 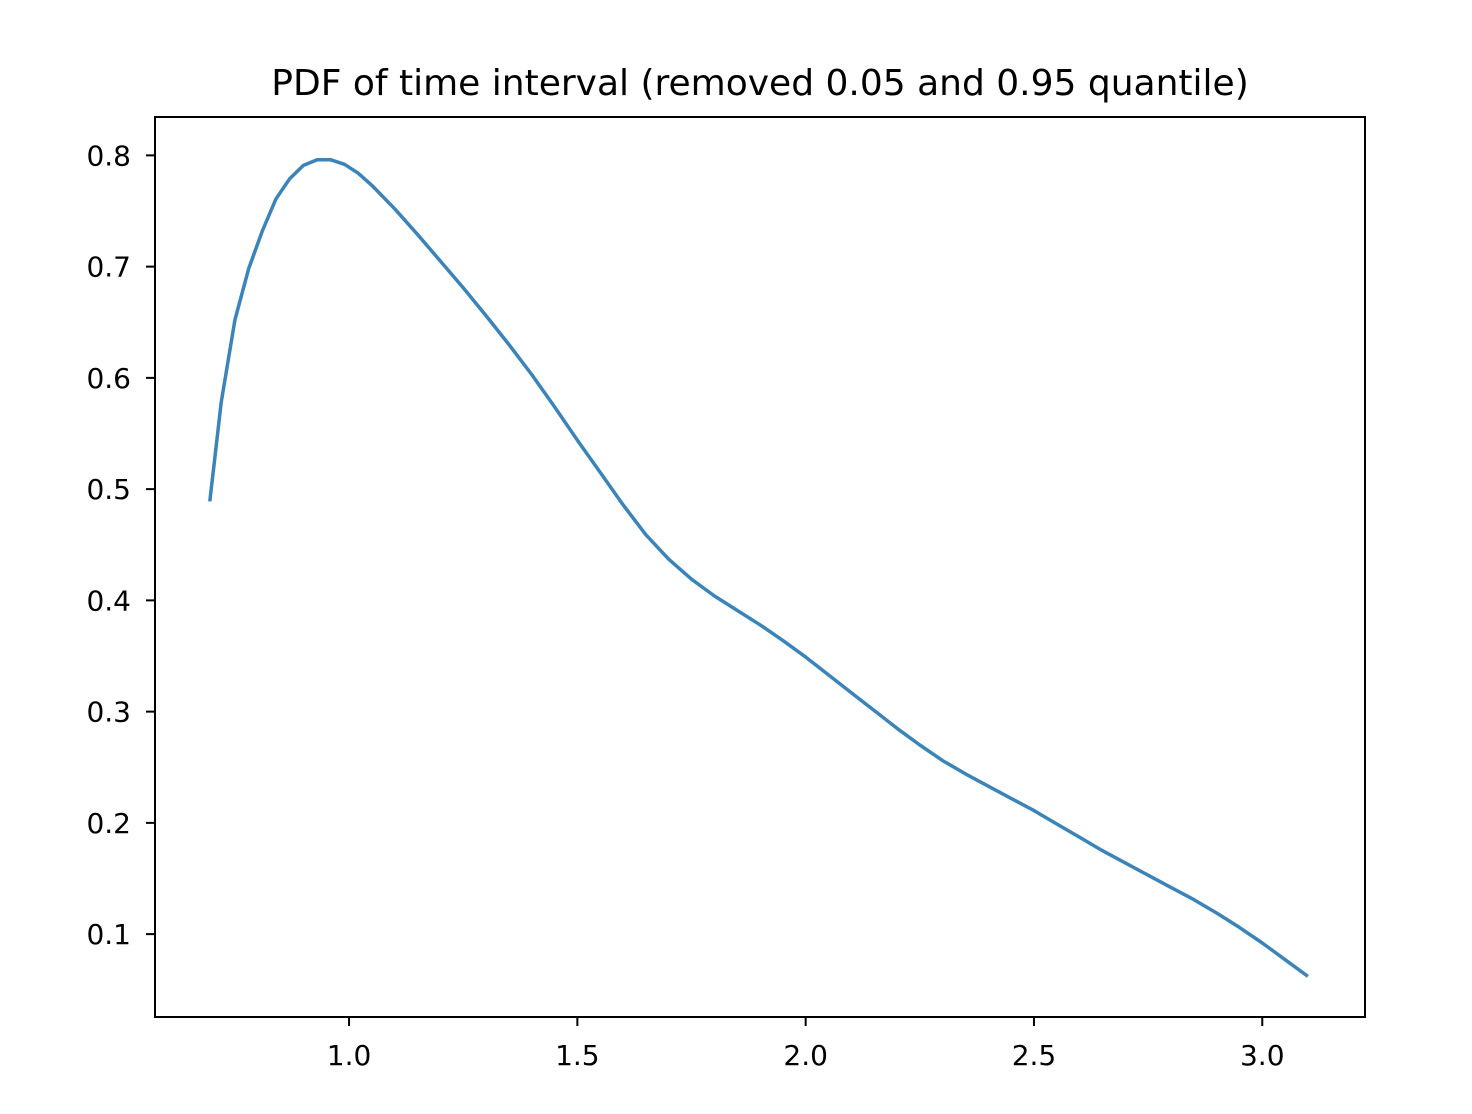 What do you see at coordinates (108, 267) in the screenshot?
I see `y-tick-label: 0.7` at bounding box center [108, 267].